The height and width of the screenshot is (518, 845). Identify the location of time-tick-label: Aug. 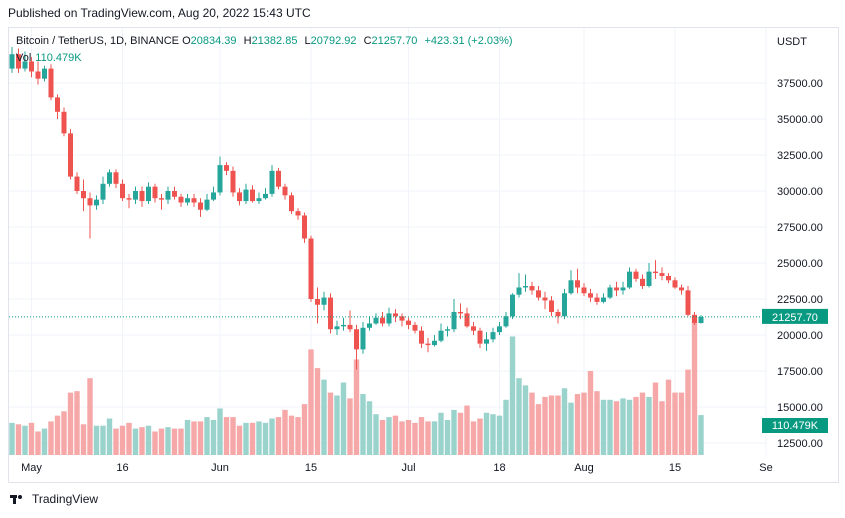
(584, 468).